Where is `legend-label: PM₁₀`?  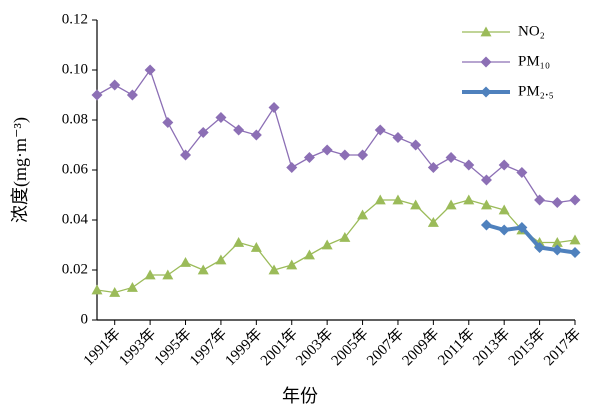
legend-label: PM₁₀ is located at coordinates (534, 61).